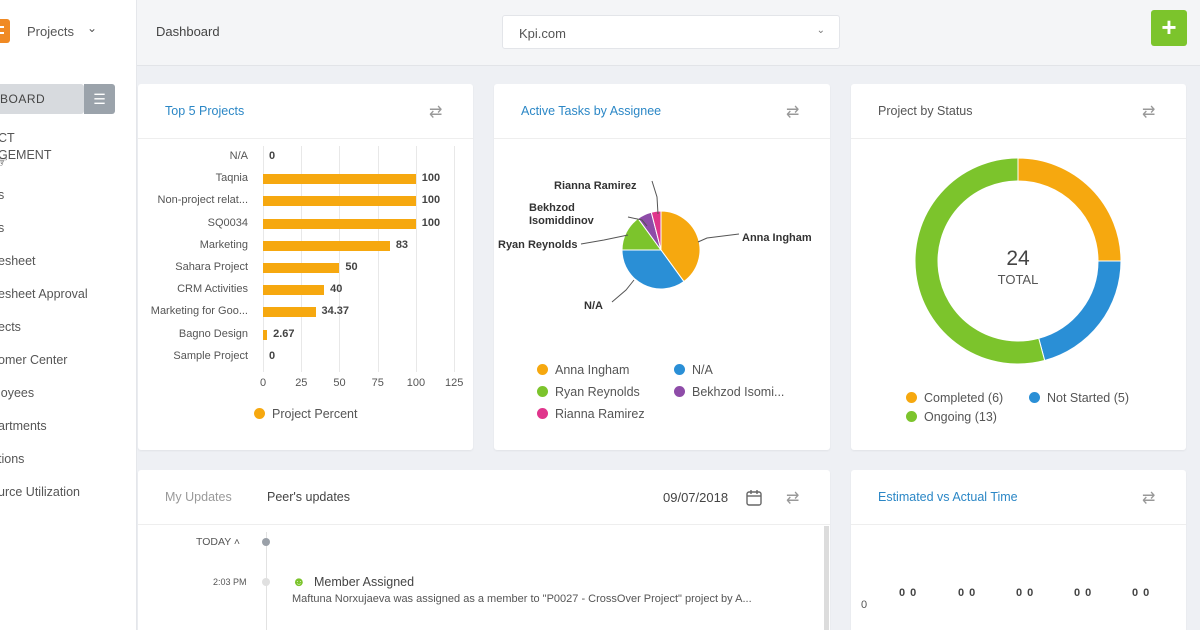 The height and width of the screenshot is (630, 1200). Describe the element at coordinates (12, 459) in the screenshot. I see `sidebar-item-positions: tions` at that location.